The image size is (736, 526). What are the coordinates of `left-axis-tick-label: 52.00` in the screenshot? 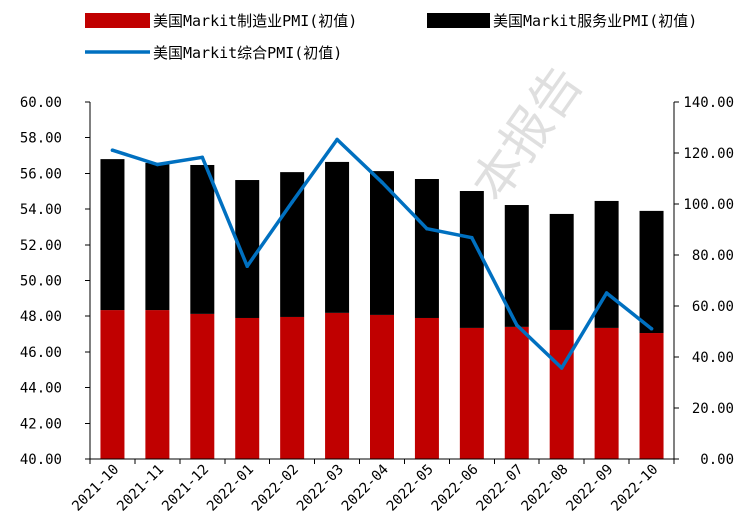 It's located at (41, 246).